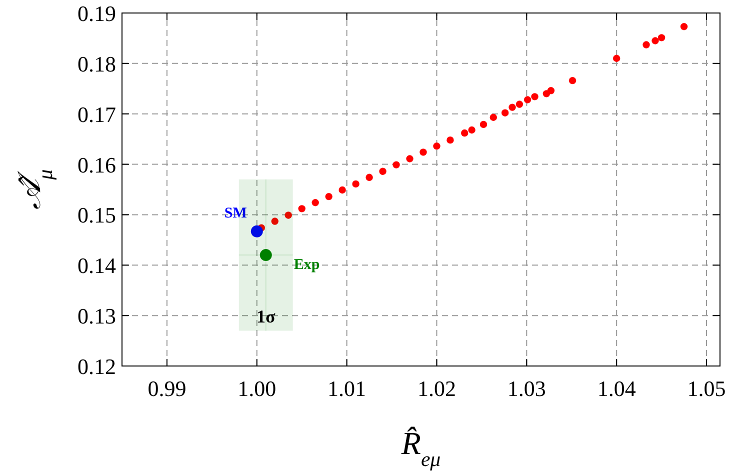  Describe the element at coordinates (616, 388) in the screenshot. I see `x-tick-label: 1.04` at that location.